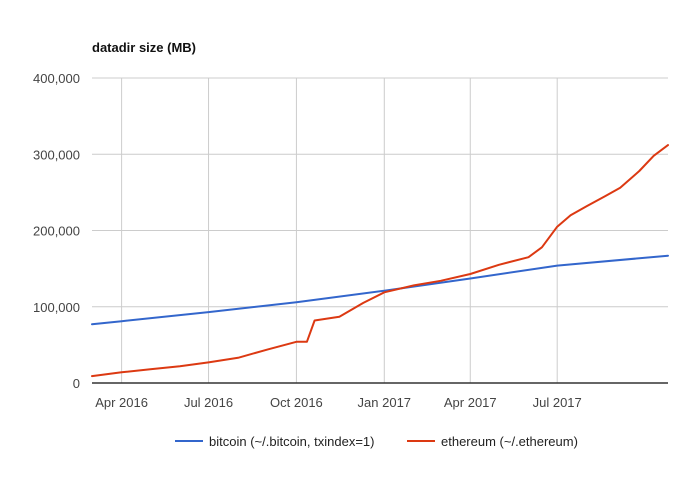  Describe the element at coordinates (56, 307) in the screenshot. I see `y-tick-label: 100,000` at that location.